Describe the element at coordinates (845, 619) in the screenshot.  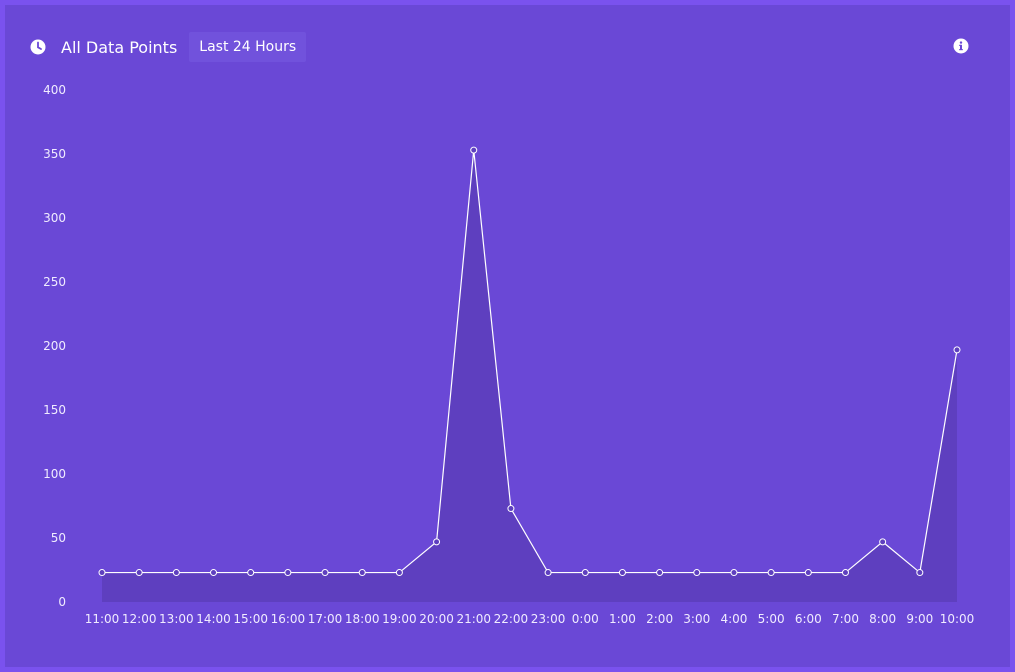
I see `x-tick-label: 7:00` at that location.